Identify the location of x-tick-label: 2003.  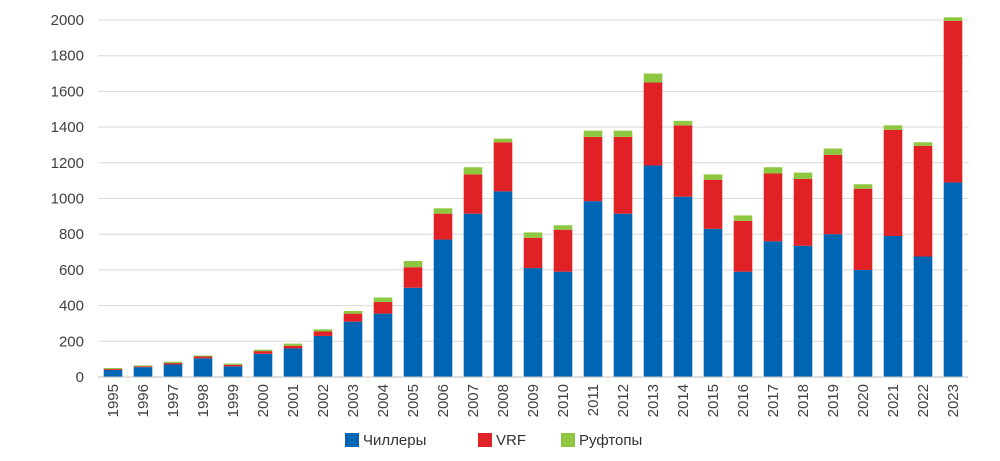
(353, 400).